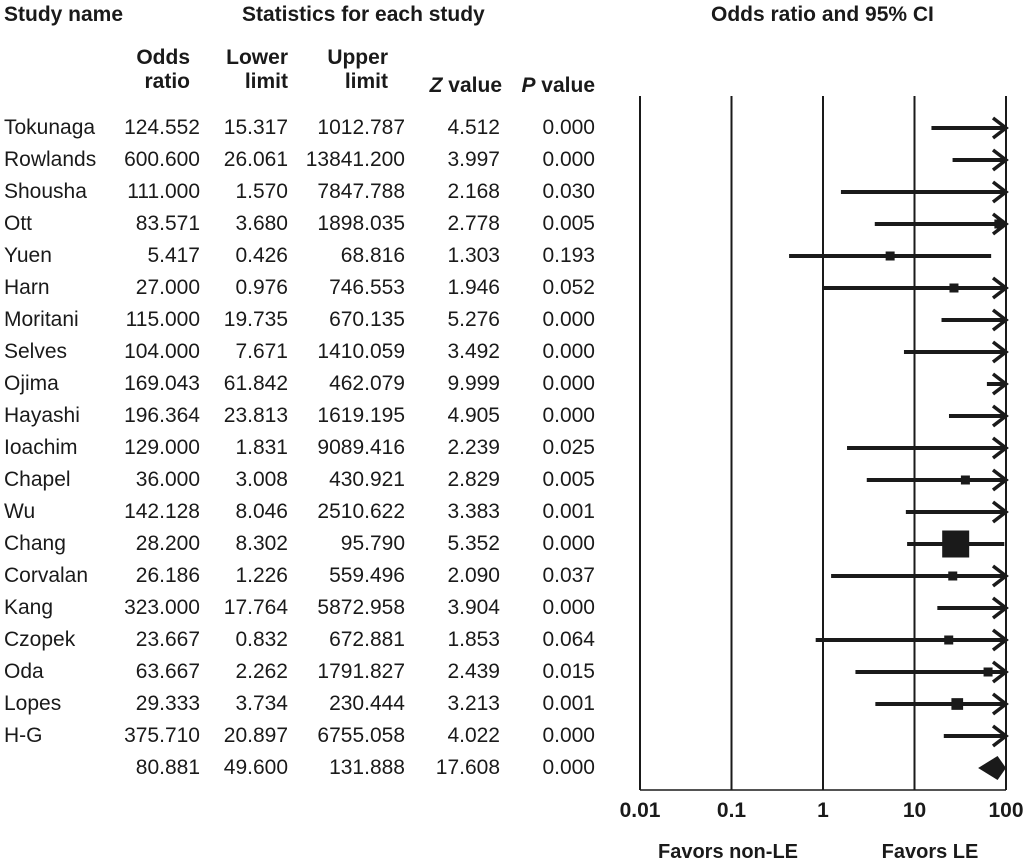  Describe the element at coordinates (568, 255) in the screenshot. I see `p-value-cell: 0.193` at that location.